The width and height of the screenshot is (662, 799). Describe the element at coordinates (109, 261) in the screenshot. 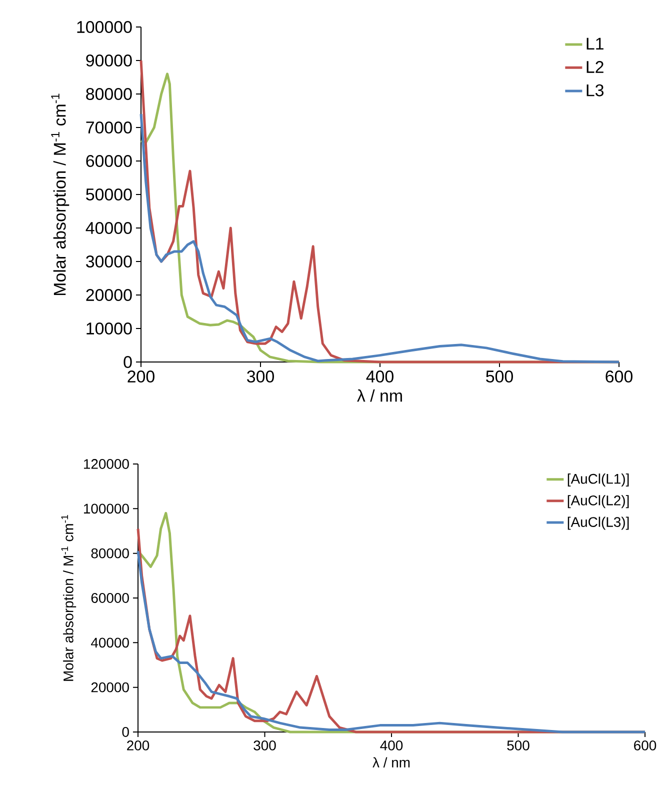

I see `y-tick-label: 30000` at that location.